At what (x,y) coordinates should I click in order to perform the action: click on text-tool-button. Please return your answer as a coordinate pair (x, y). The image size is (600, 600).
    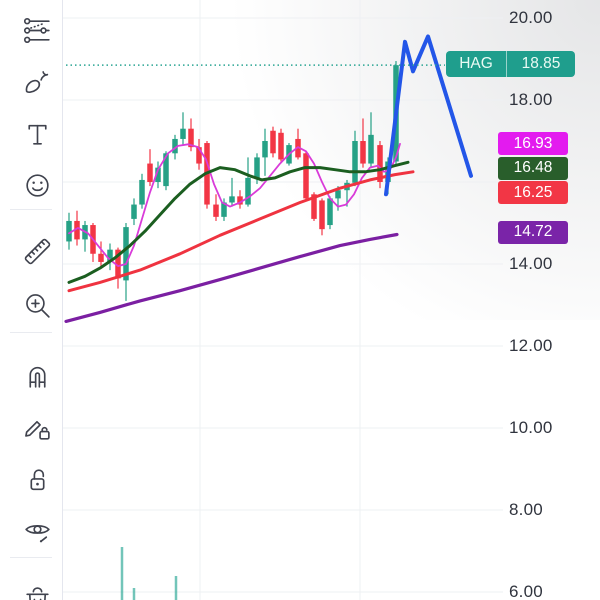
    Looking at the image, I should click on (37, 134).